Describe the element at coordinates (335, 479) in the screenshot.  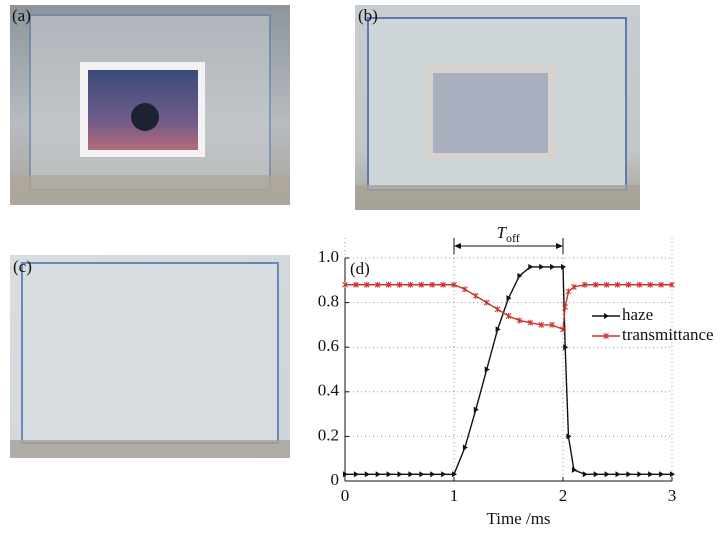
I see `y-tick-label: 0` at that location.